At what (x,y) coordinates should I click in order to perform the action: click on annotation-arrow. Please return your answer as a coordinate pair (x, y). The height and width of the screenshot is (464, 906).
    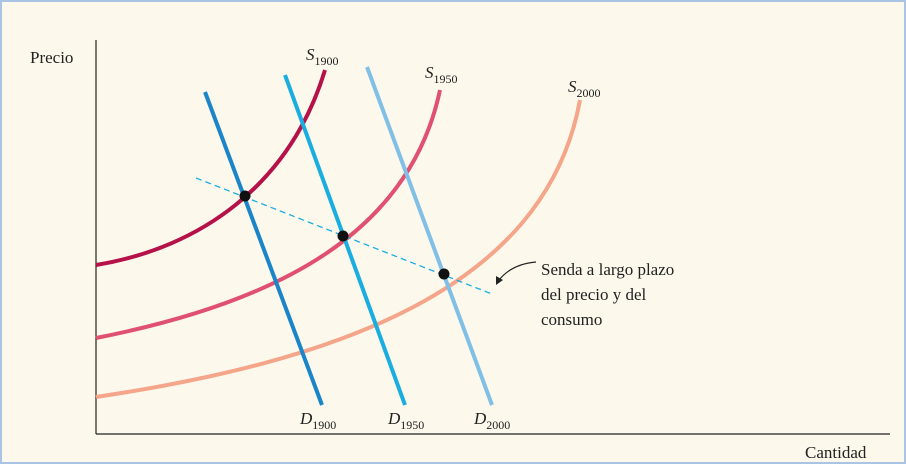
    Looking at the image, I should click on (517, 271).